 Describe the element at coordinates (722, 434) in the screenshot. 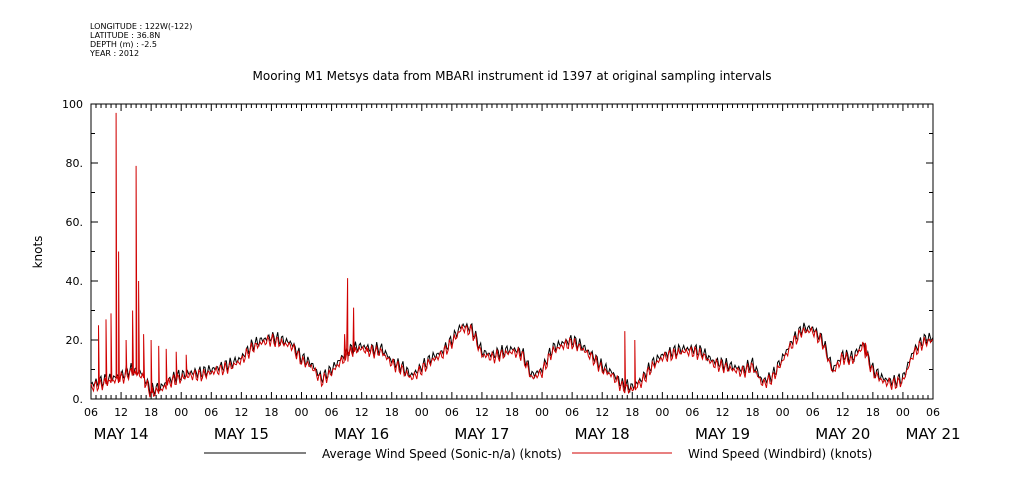

I see `x-day-label: MAY 19` at that location.